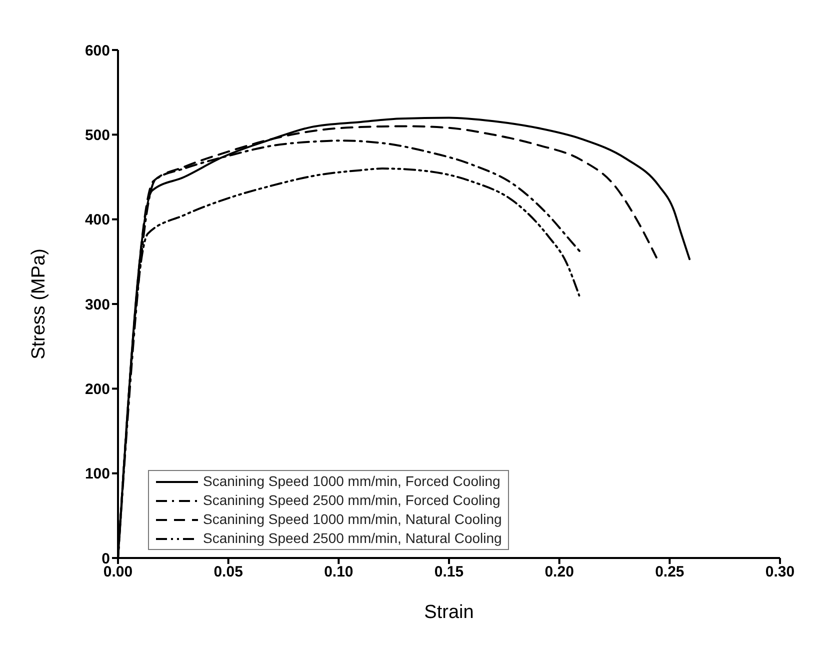 The height and width of the screenshot is (672, 814). I want to click on legend-label: Scanining Speed 1000 mm/min, Natural Cooling, so click(352, 519).